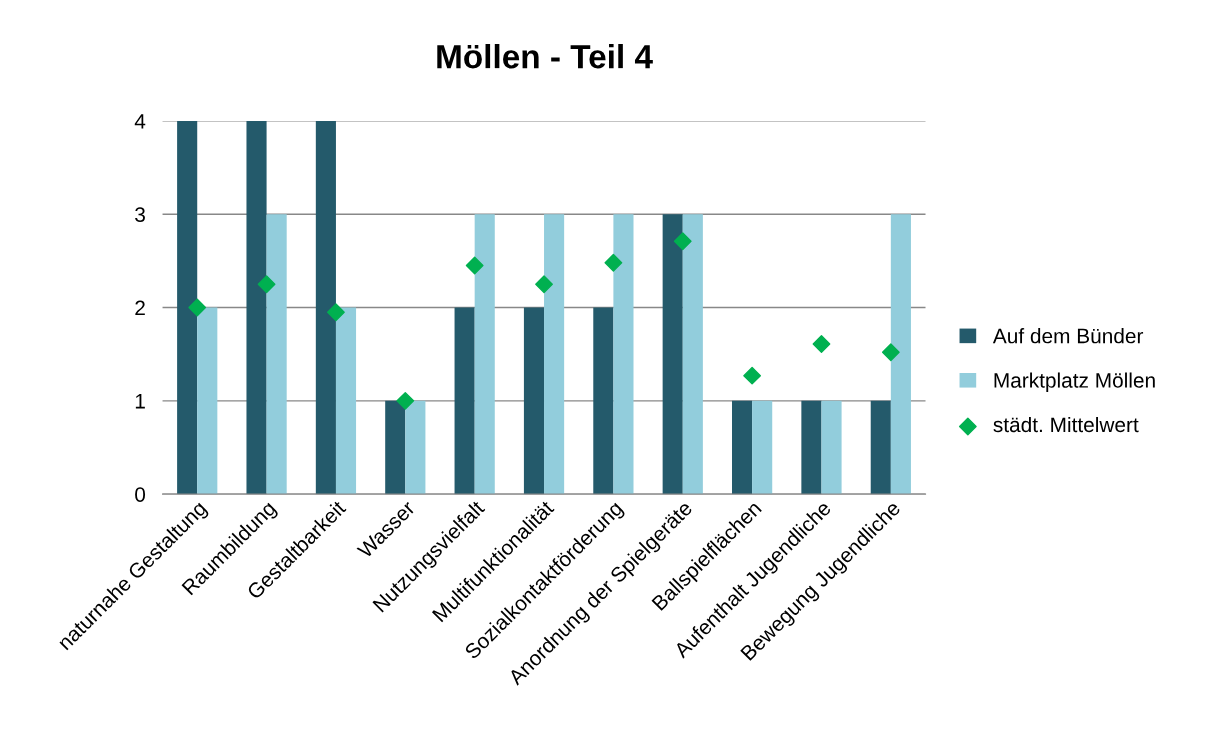  I want to click on y-tick-label: 1, so click(140, 401).